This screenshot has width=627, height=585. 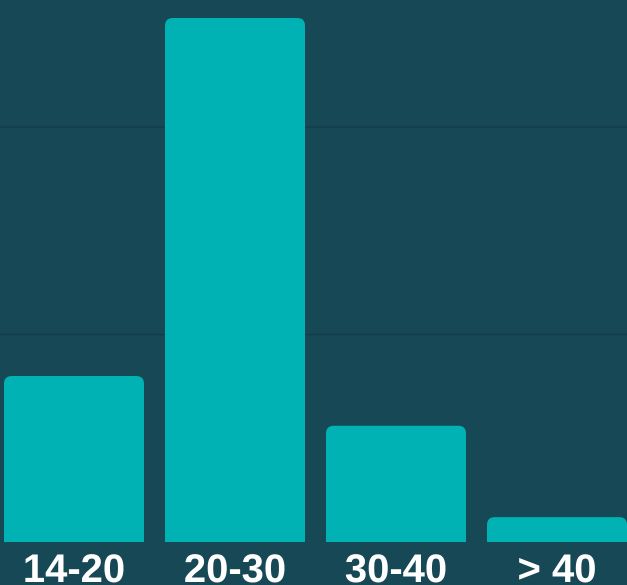 What do you see at coordinates (235, 566) in the screenshot?
I see `x-tick-label: 20-30` at bounding box center [235, 566].